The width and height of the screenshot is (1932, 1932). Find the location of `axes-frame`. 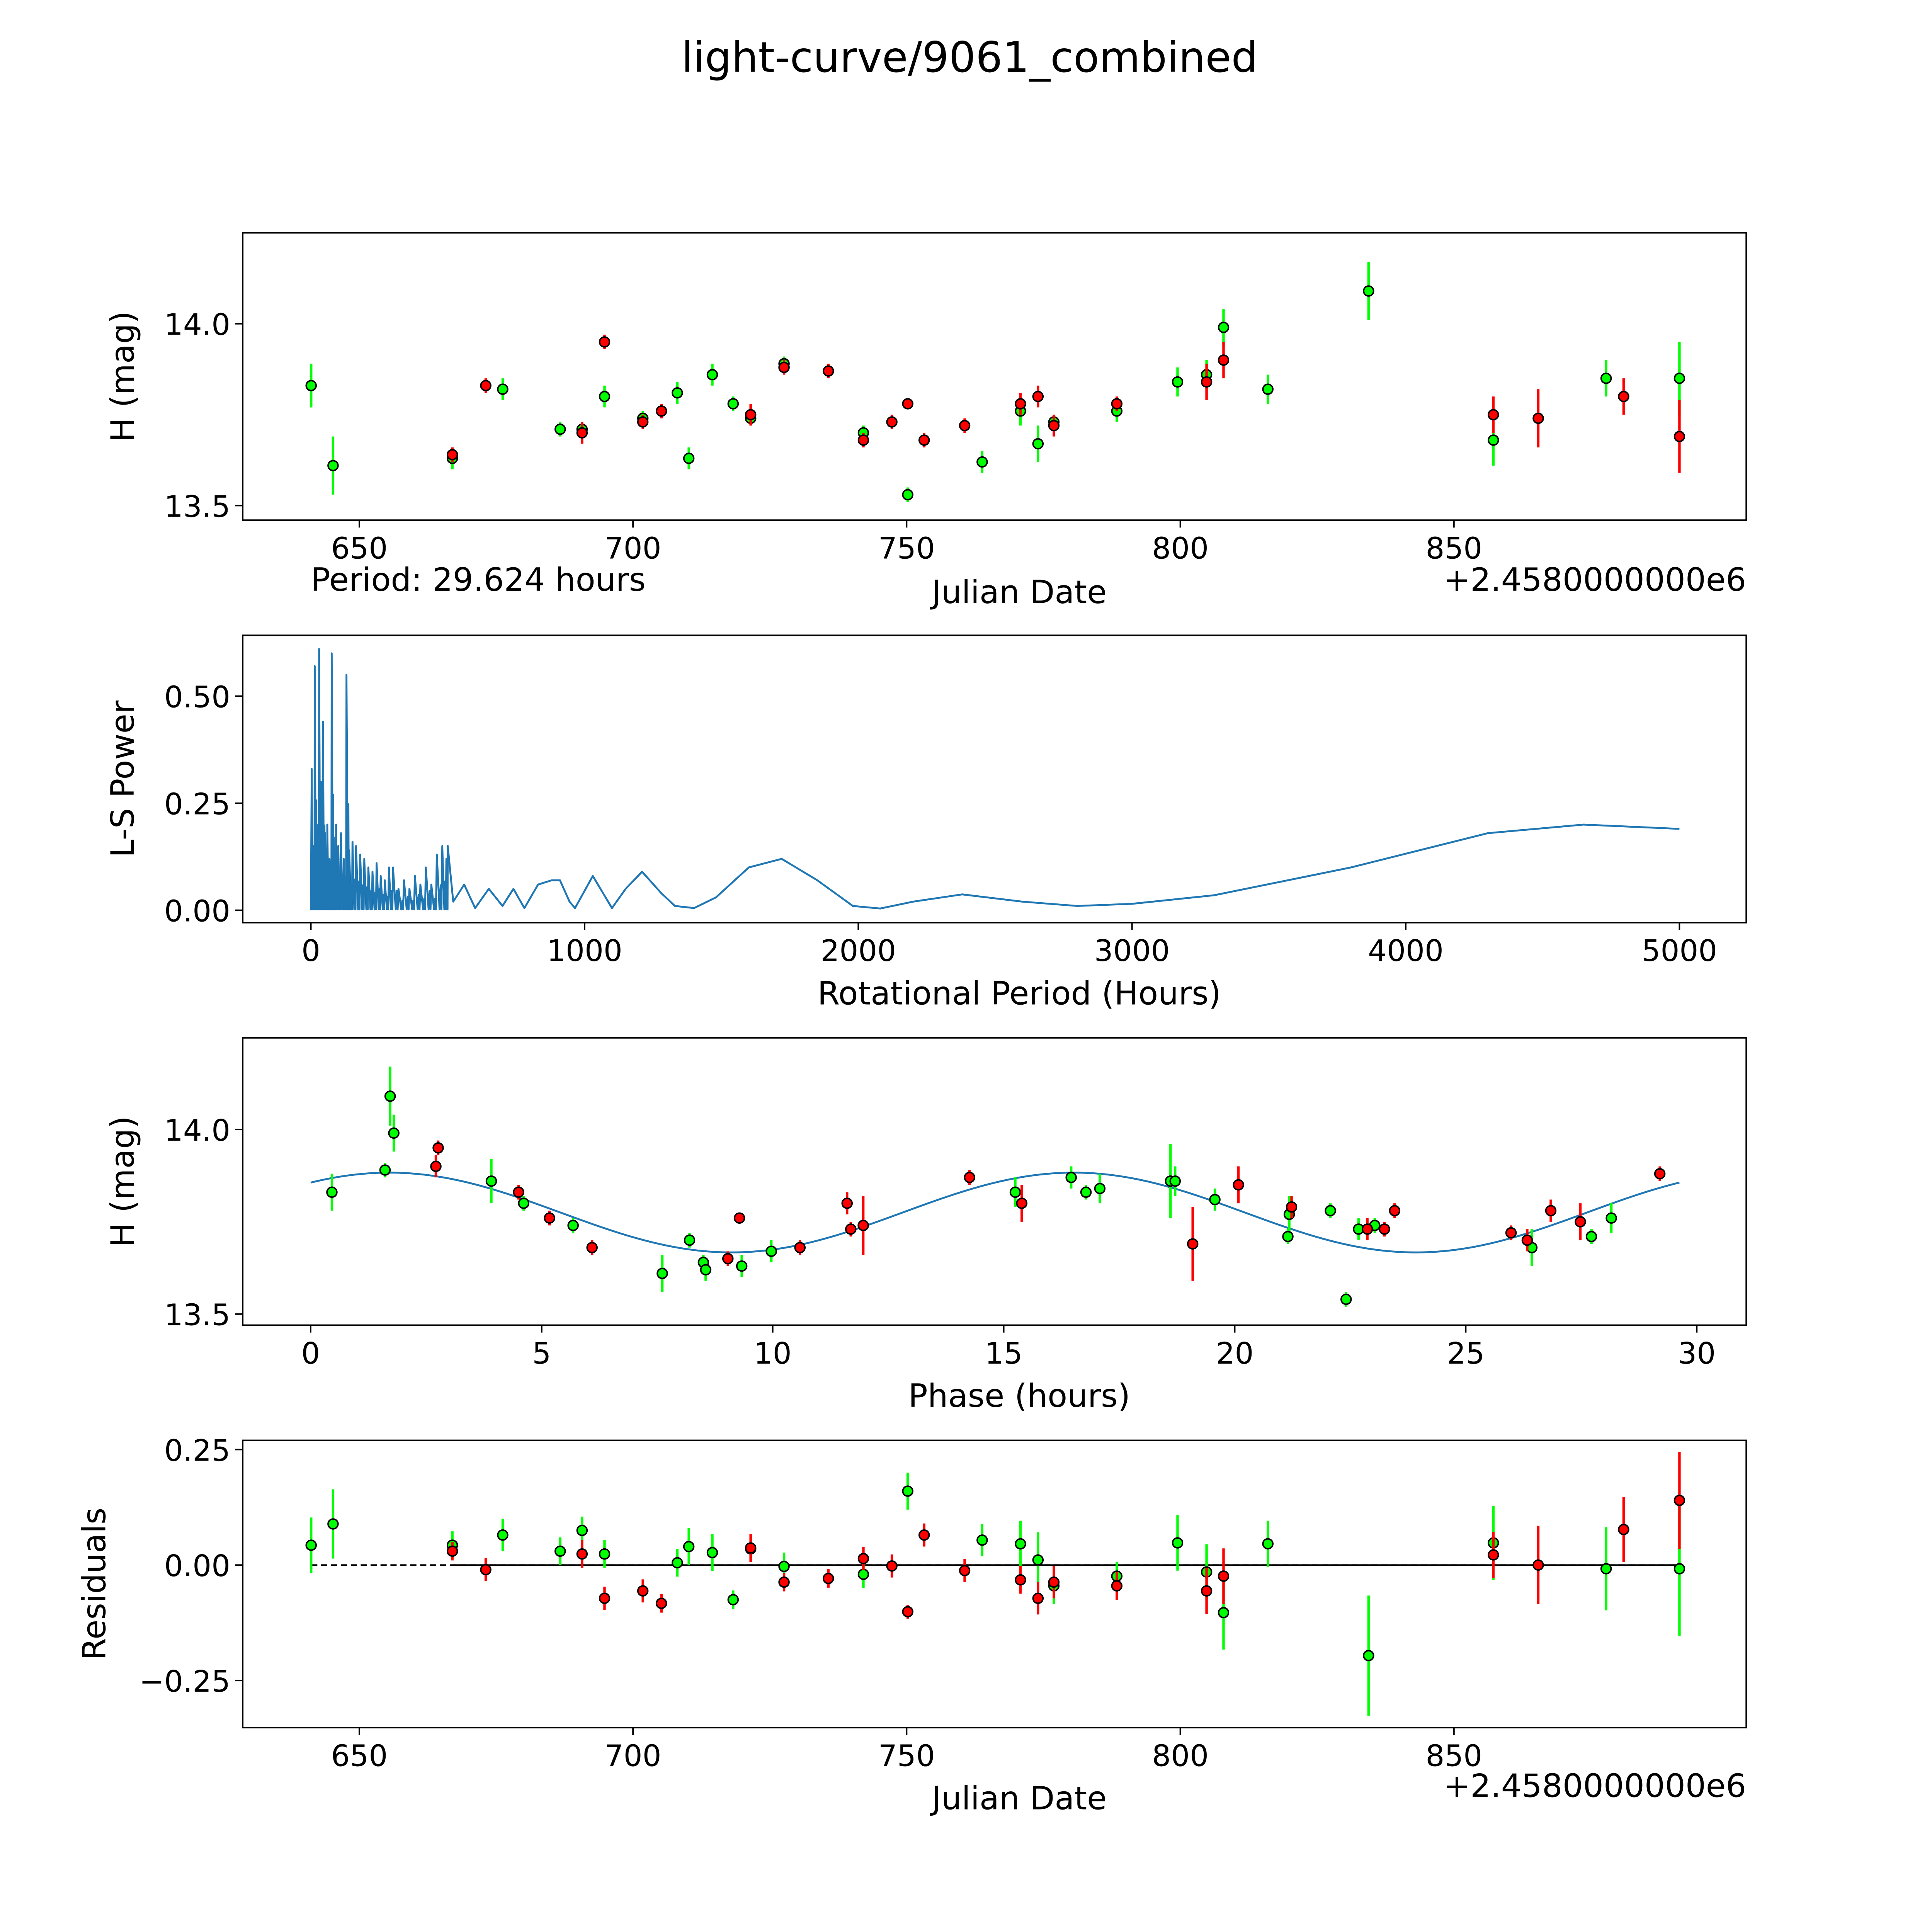

axes-frame is located at coordinates (994, 779).